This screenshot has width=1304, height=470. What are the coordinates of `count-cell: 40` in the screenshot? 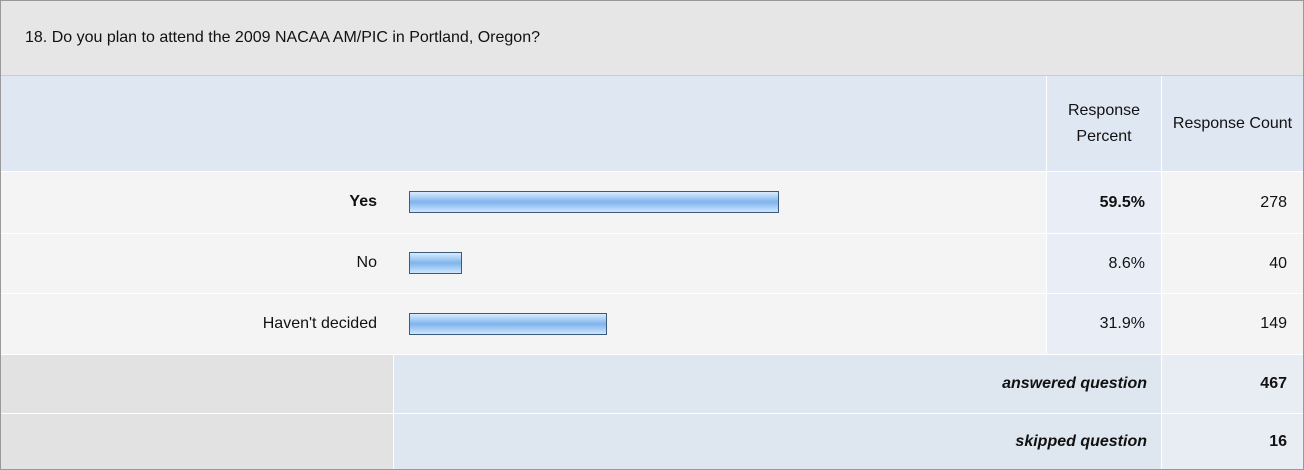 It's located at (1232, 263).